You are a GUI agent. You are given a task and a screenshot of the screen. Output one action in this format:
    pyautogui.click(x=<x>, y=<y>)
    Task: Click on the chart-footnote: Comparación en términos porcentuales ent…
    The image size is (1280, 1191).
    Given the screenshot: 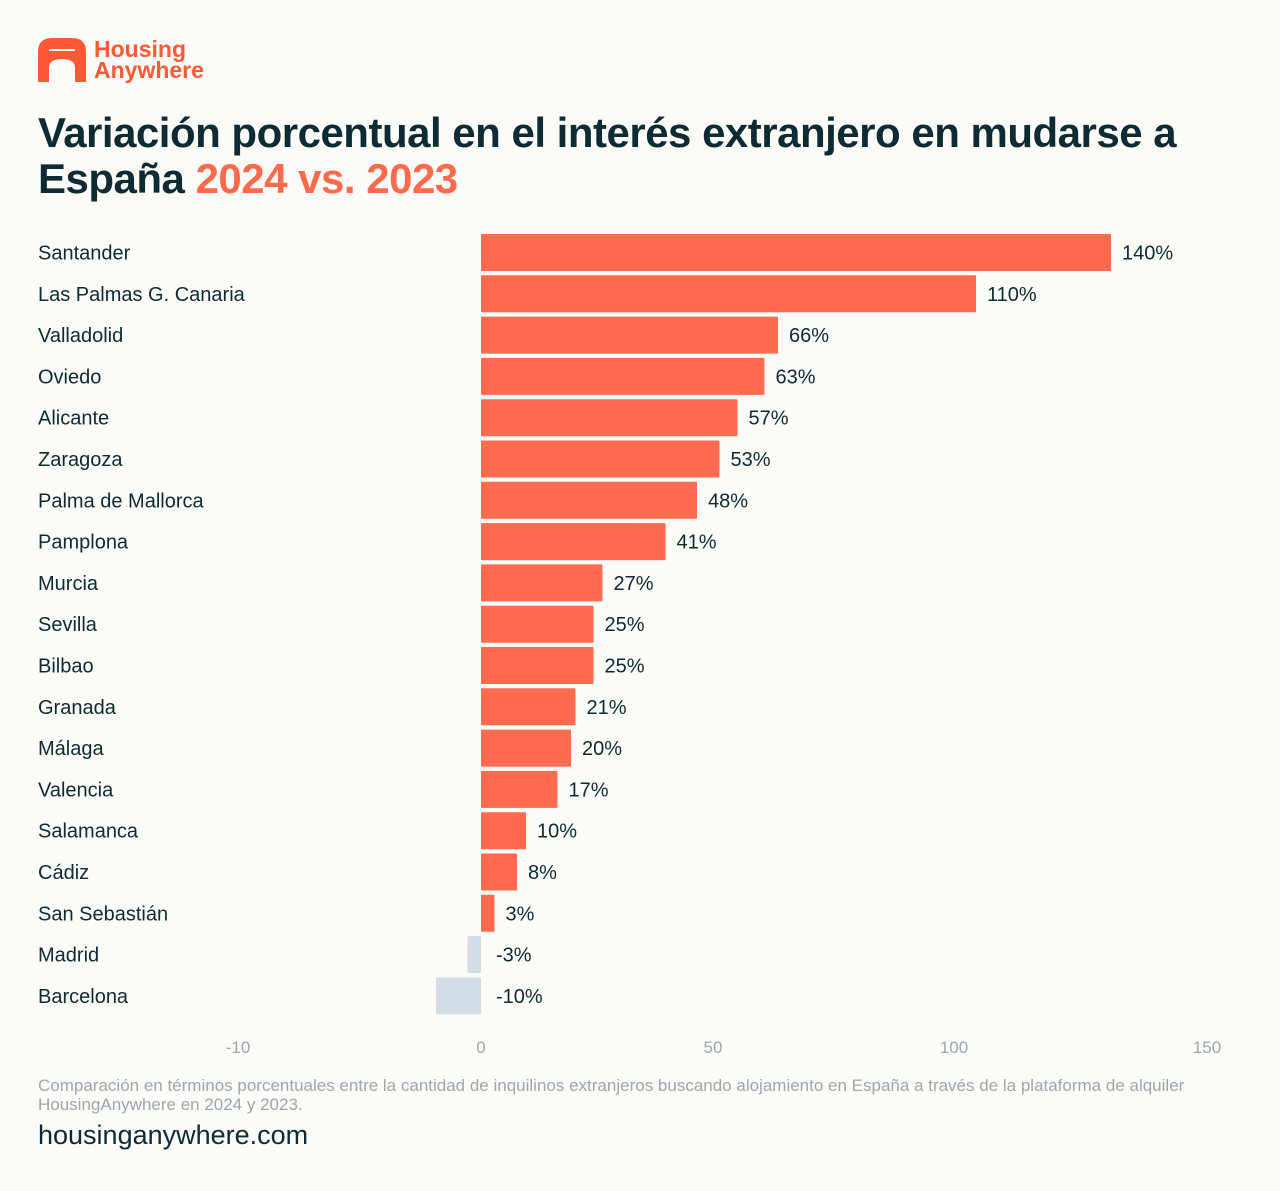 What is the action you would take?
    pyautogui.click(x=611, y=1095)
    